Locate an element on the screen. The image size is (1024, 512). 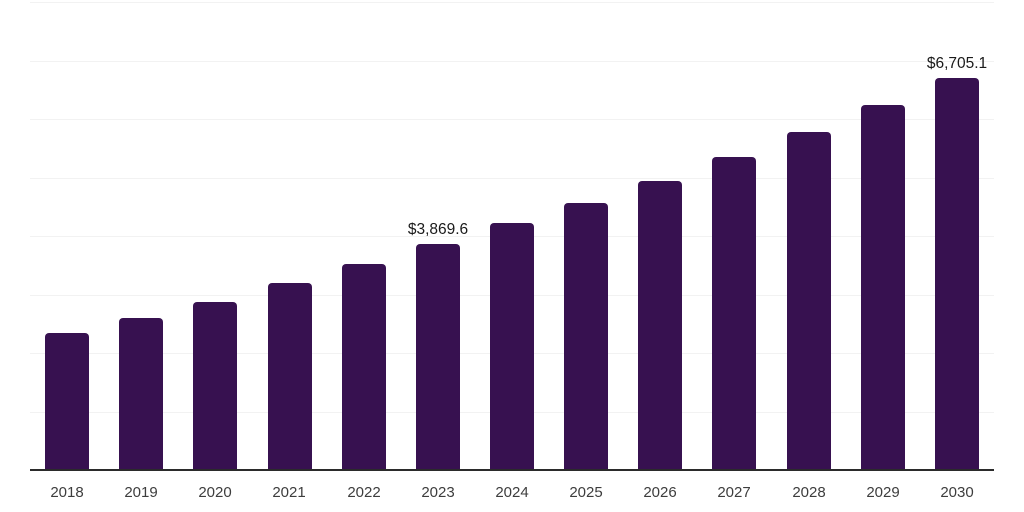
x-tick-label-2029: 2029 is located at coordinates (883, 492).